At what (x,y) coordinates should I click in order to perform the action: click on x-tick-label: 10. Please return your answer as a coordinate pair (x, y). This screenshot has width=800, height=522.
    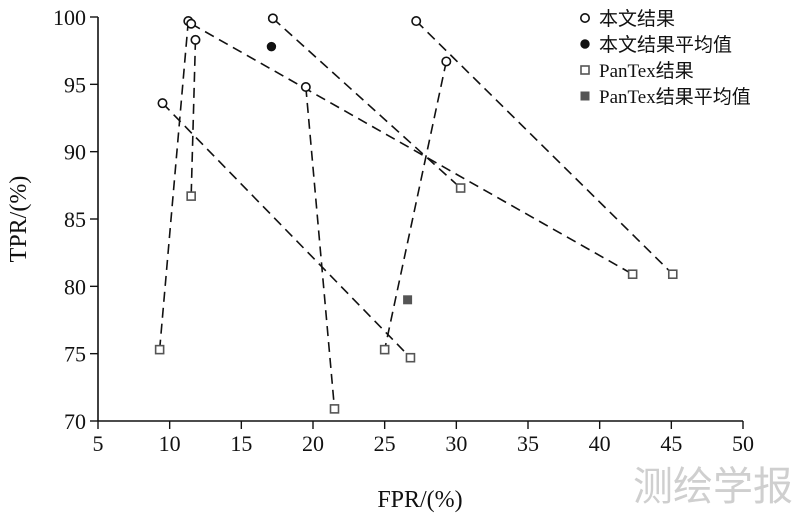
    Looking at the image, I should click on (170, 443).